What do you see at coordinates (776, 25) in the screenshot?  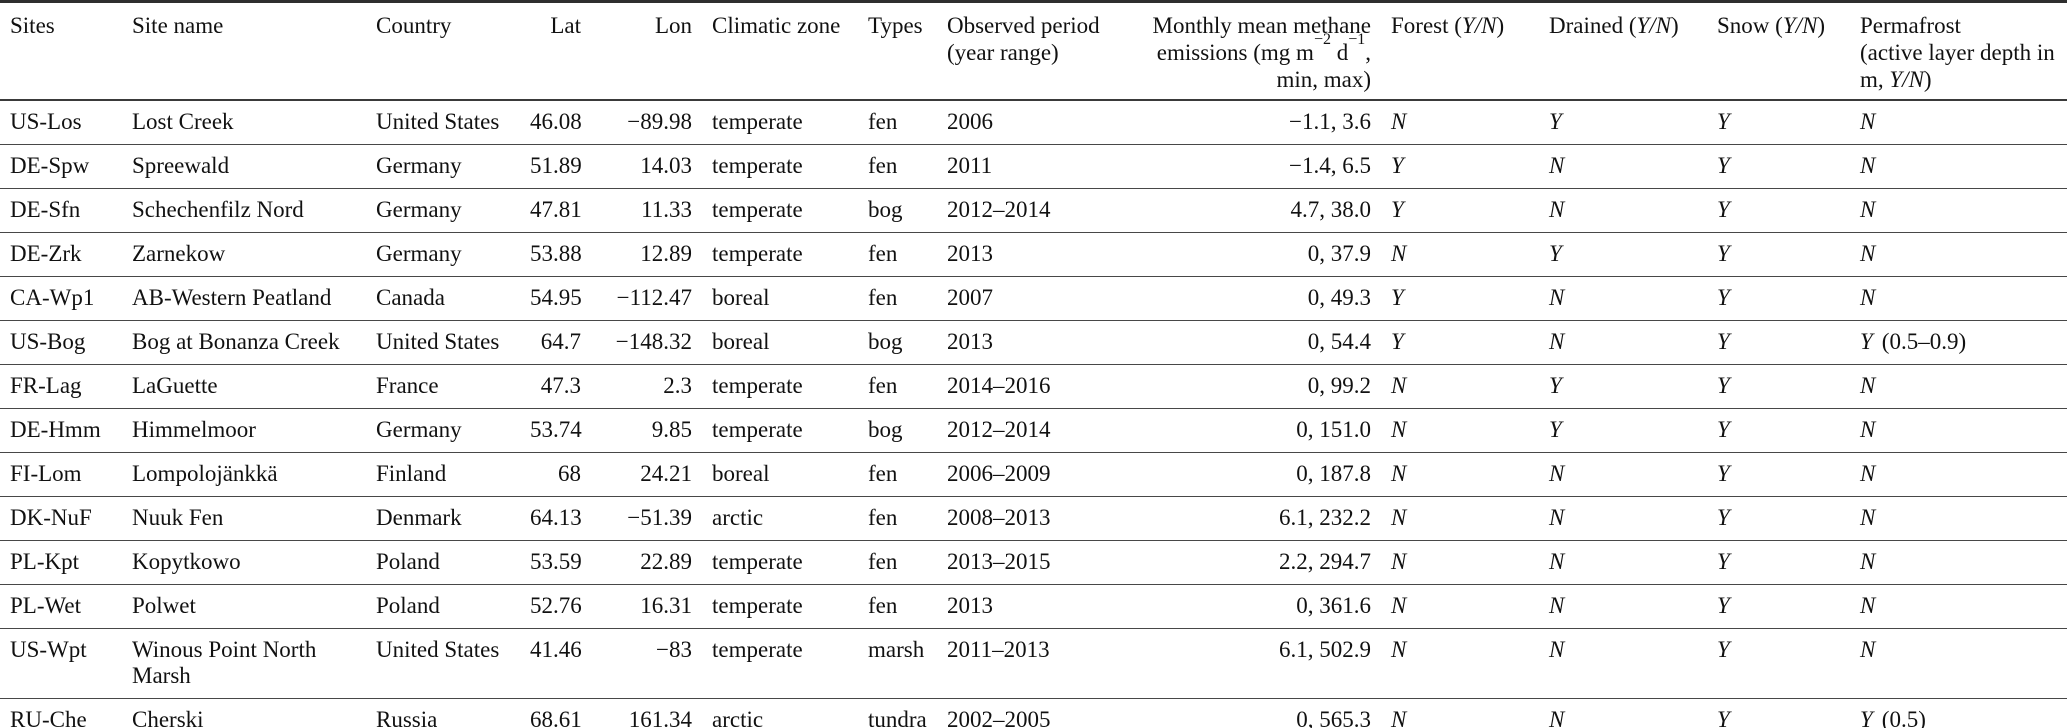 I see `col-header-climatic-zone: Climatic zone` at bounding box center [776, 25].